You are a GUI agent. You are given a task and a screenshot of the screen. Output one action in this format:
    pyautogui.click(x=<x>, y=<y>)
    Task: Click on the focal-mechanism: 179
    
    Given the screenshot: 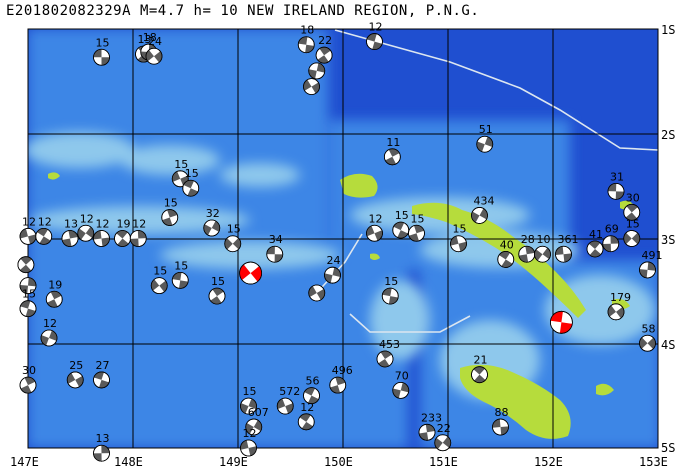 What is the action you would take?
    pyautogui.click(x=619, y=306)
    